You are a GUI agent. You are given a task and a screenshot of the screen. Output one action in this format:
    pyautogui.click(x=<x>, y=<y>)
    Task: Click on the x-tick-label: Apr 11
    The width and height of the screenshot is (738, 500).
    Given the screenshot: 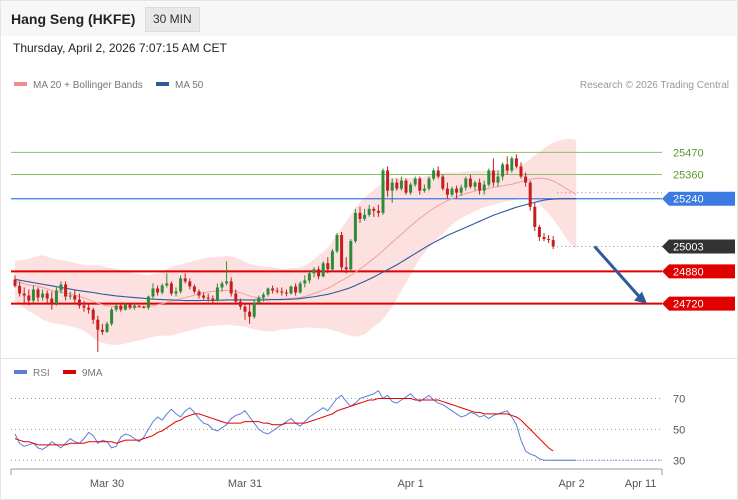 What is the action you would take?
    pyautogui.click(x=641, y=484)
    